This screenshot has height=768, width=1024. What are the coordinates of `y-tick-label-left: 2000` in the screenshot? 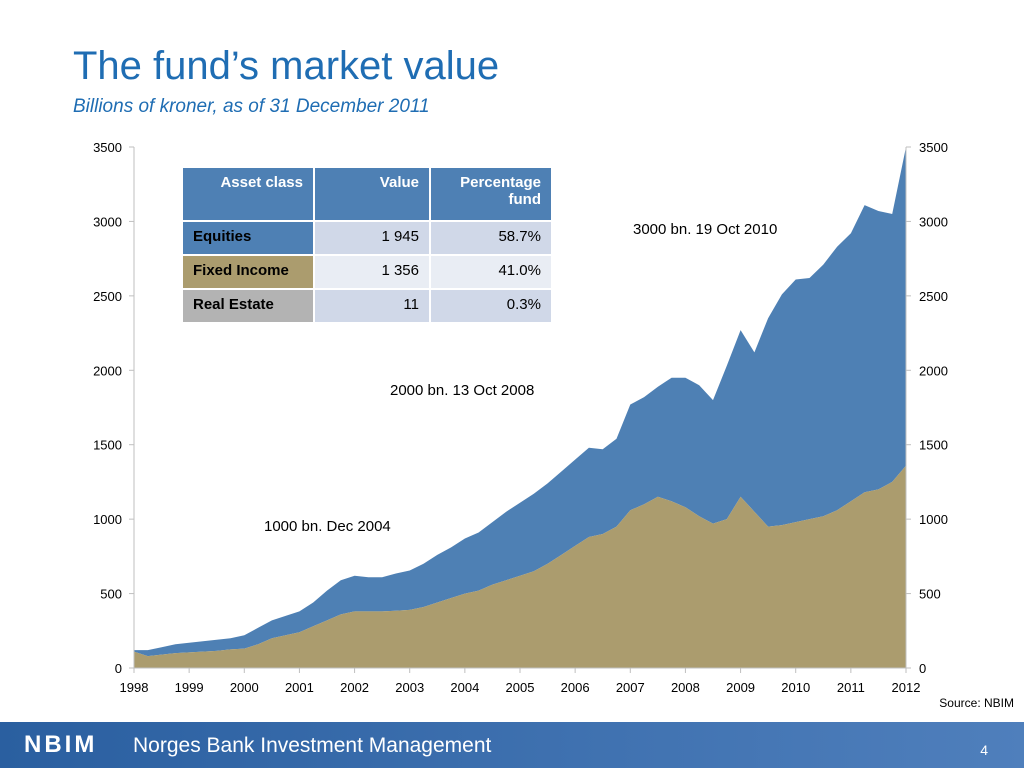 It's located at (107, 370).